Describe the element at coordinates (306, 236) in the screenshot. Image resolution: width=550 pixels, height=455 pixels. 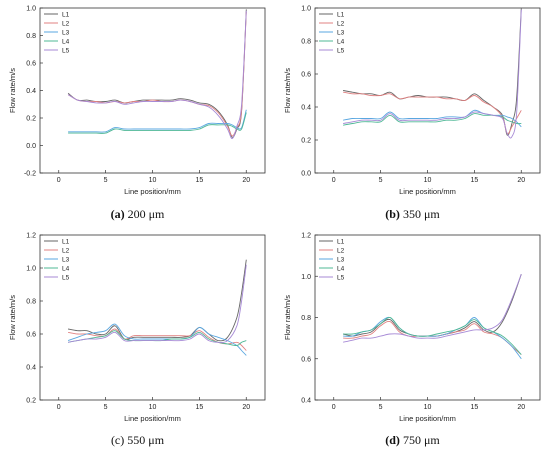
I see `y-tick-label: 1.2` at that location.